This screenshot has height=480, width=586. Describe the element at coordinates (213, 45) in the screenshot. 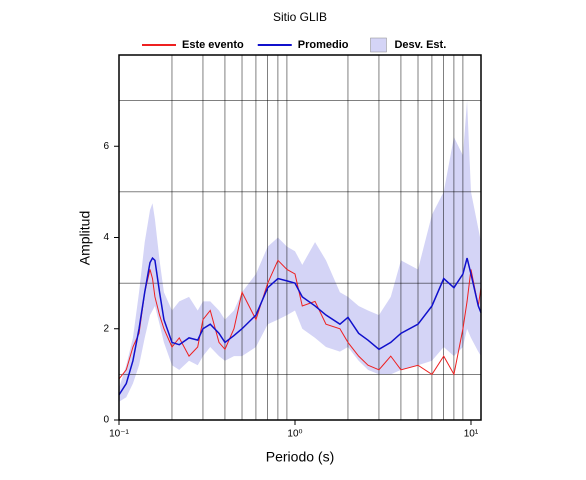

I see `legend-label: Este evento` at that location.